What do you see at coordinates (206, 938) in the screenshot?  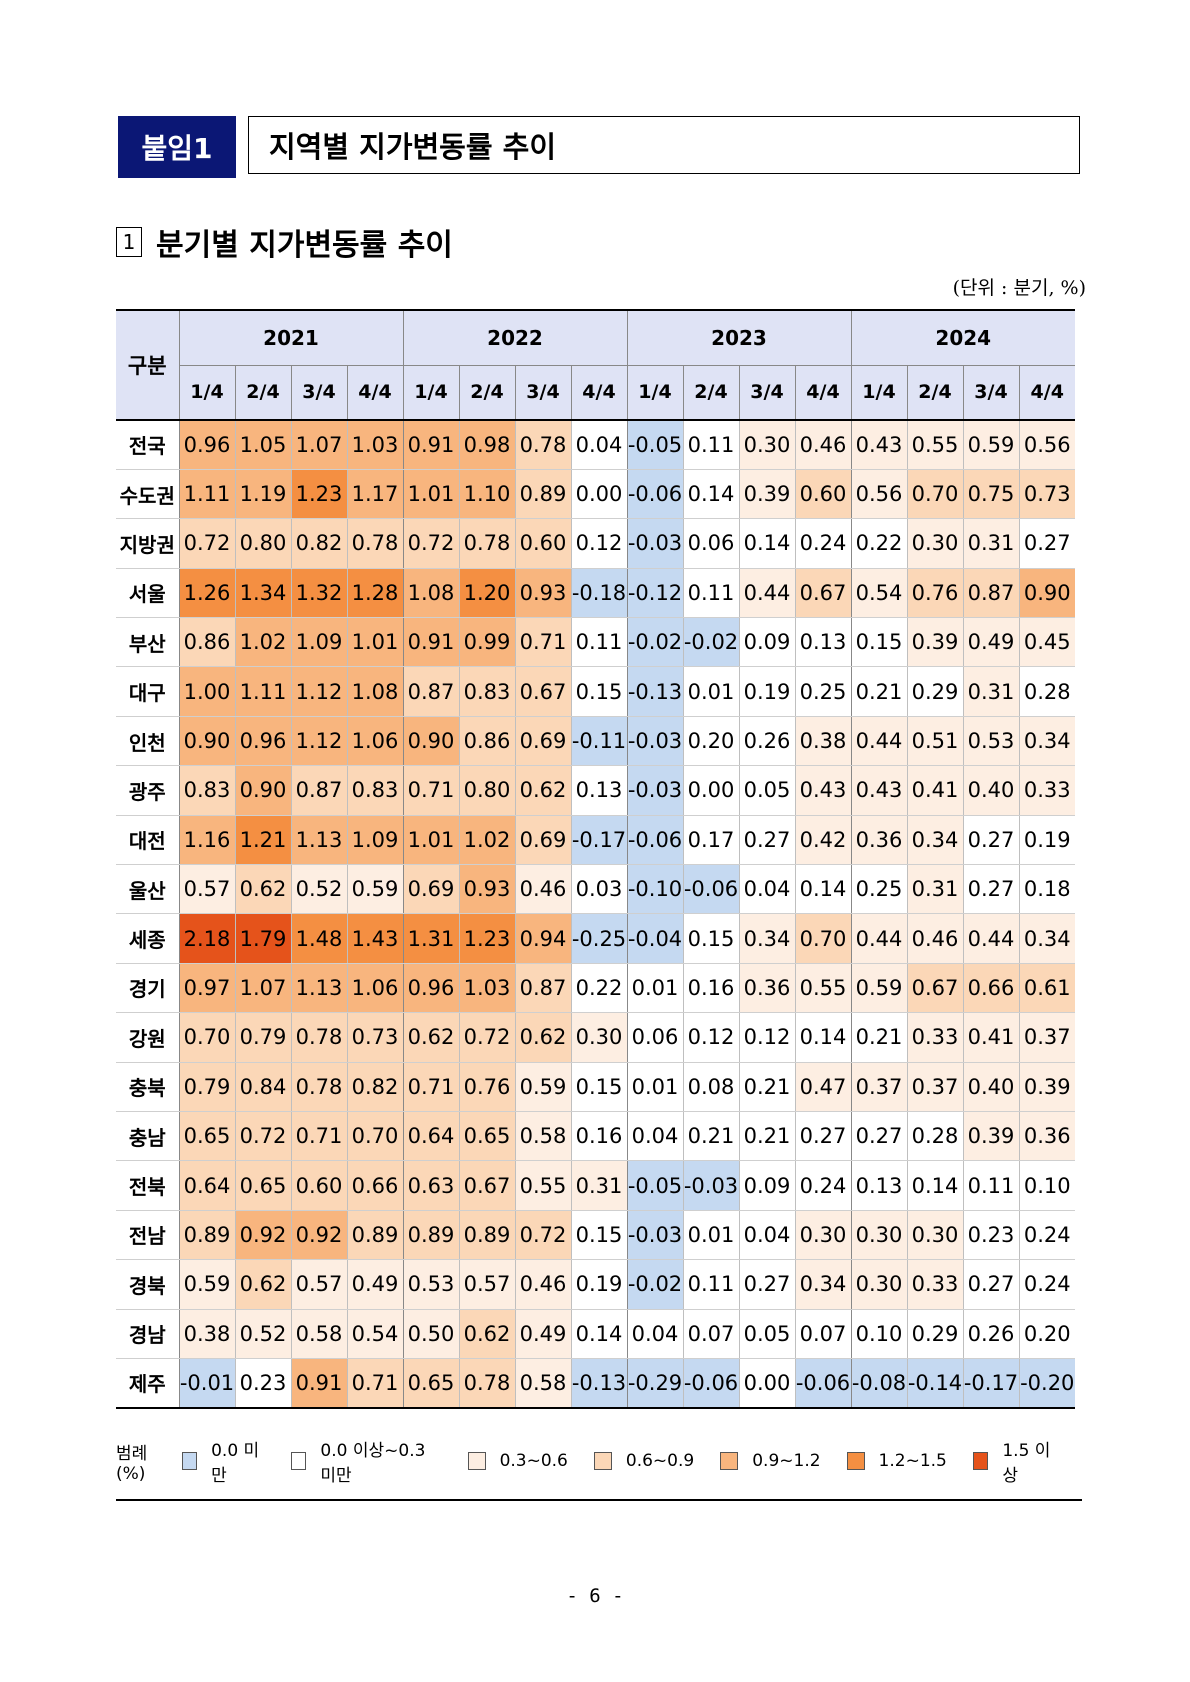 I see `value-cell: 2.18` at bounding box center [206, 938].